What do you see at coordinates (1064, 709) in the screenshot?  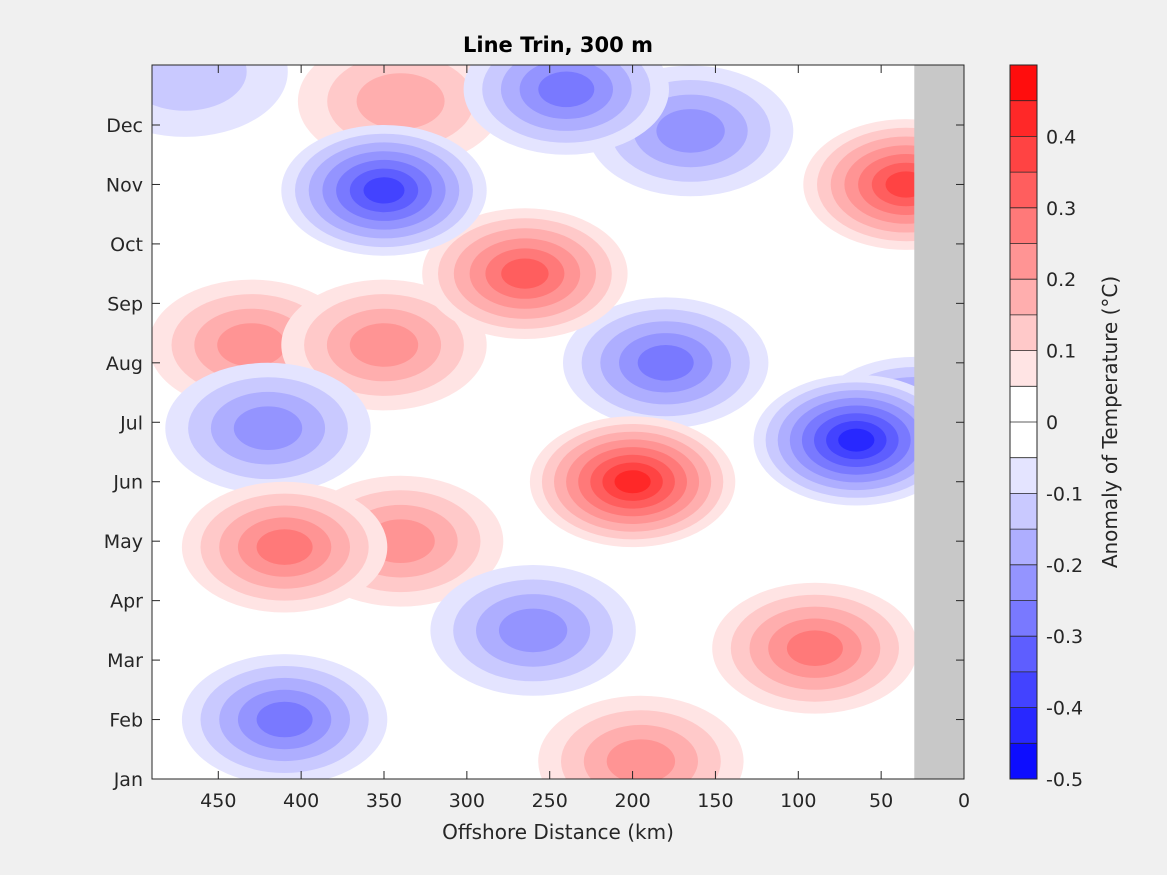 I see `colorbar-tick-label: -0.4` at bounding box center [1064, 709].